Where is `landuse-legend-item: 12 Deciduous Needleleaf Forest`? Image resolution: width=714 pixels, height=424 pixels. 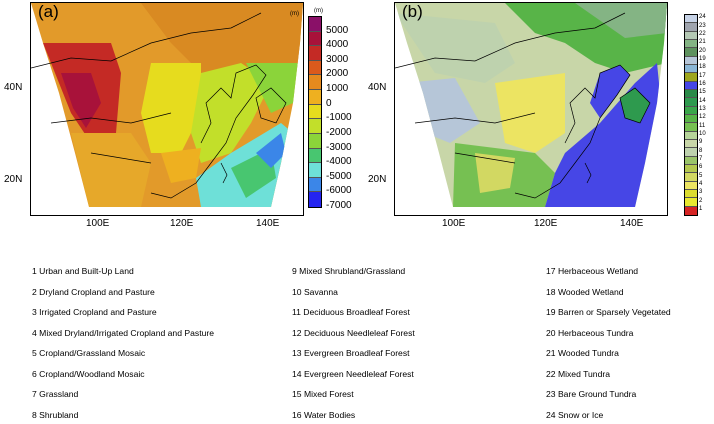
landuse-legend-item: 12 Deciduous Needleleaf Forest is located at coordinates (353, 332).